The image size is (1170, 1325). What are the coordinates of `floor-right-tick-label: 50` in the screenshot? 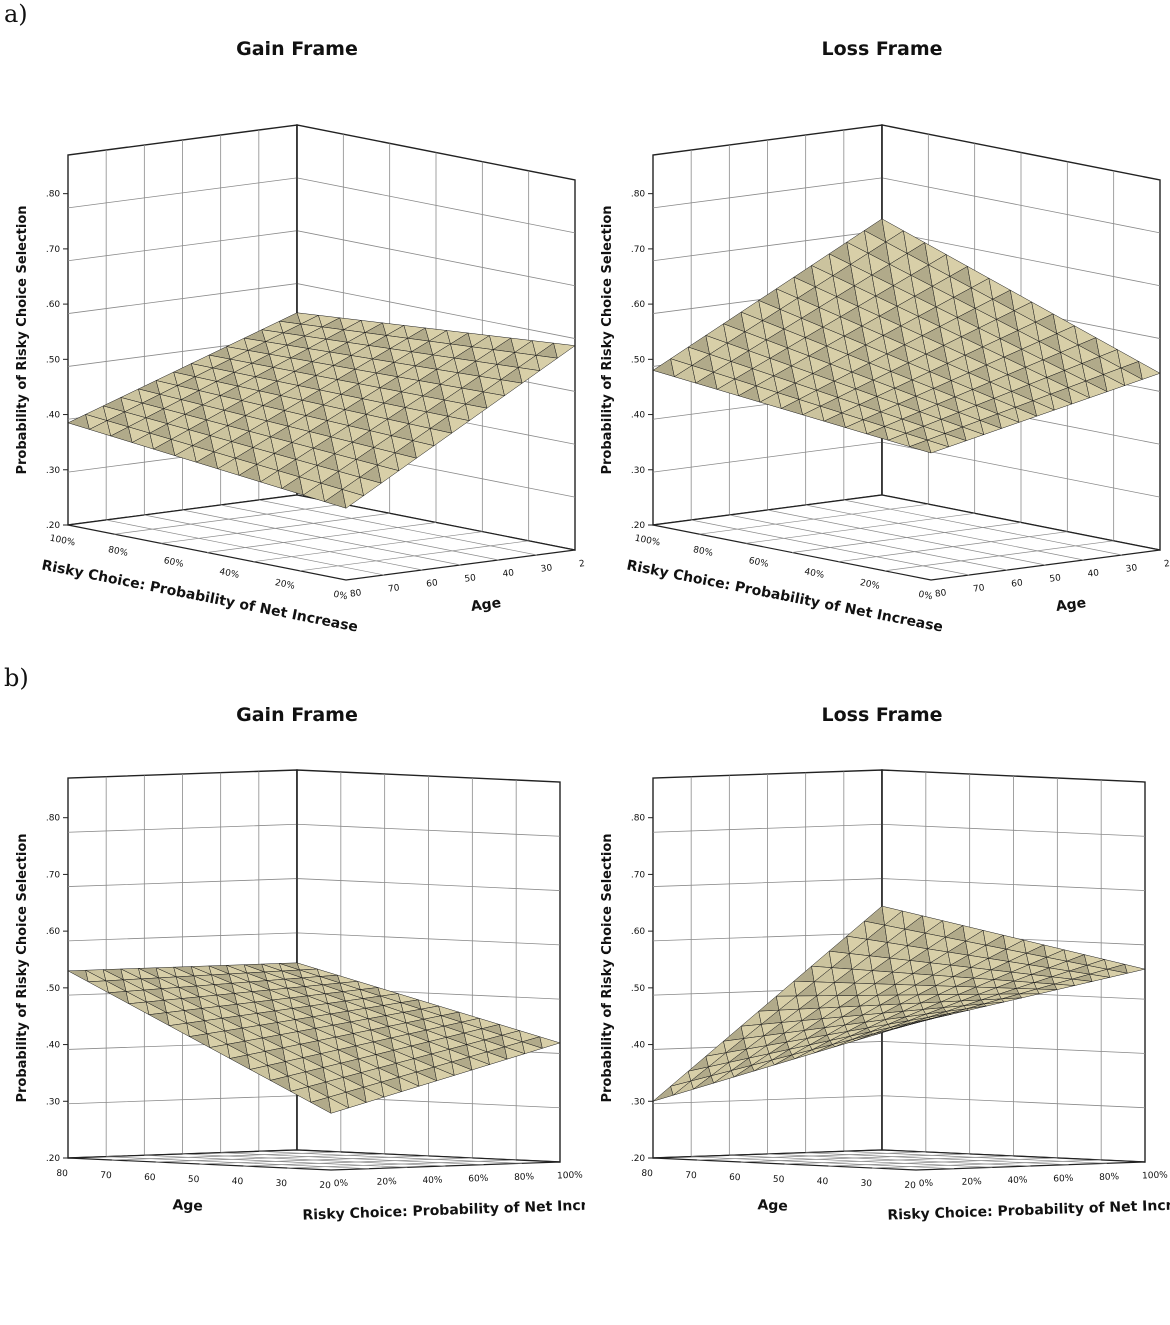 It's located at (470, 578).